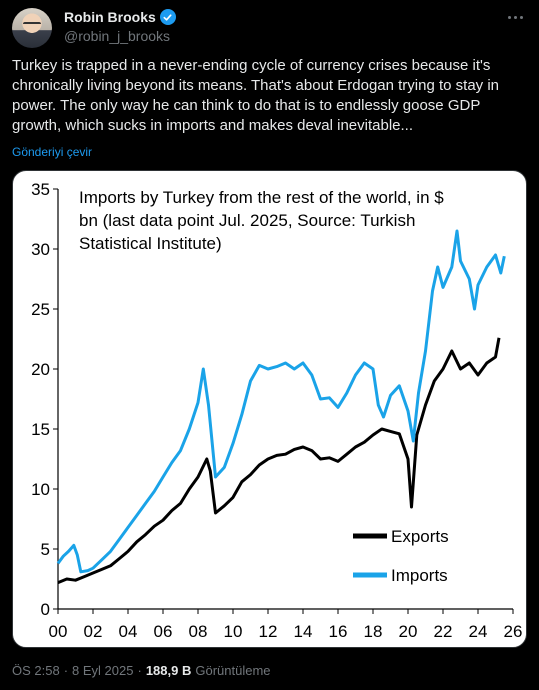 The image size is (539, 690). What do you see at coordinates (168, 670) in the screenshot?
I see `view-count: 188,9 B` at bounding box center [168, 670].